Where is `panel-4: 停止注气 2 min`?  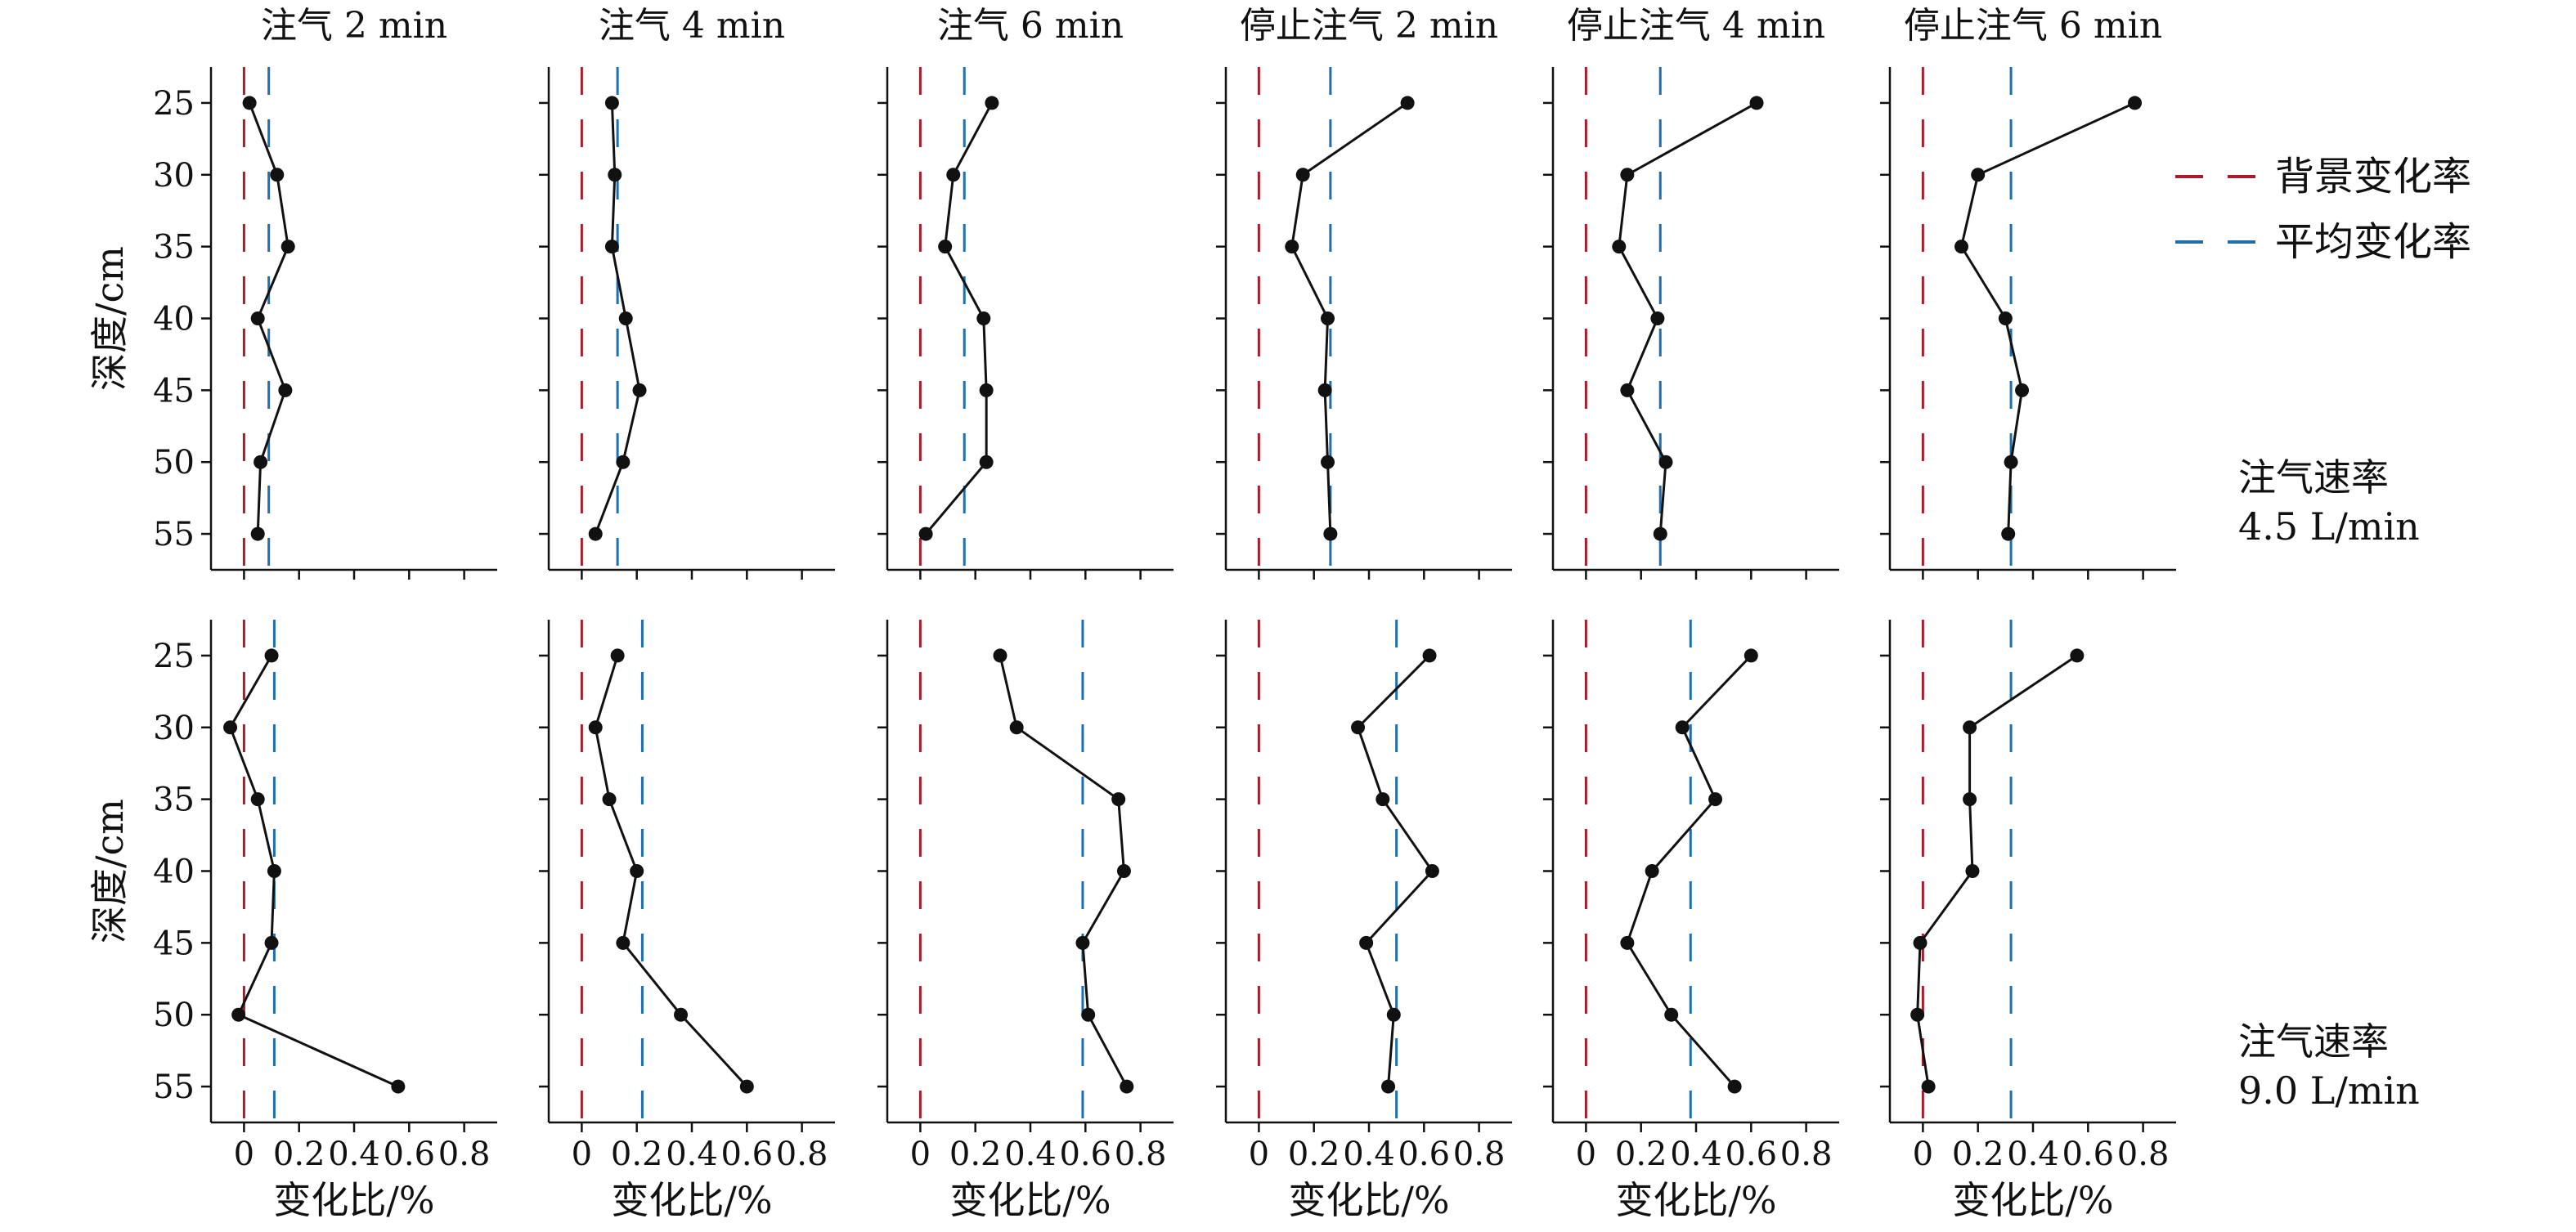
panel-4: 停止注气 2 min is located at coordinates (1364, 293).